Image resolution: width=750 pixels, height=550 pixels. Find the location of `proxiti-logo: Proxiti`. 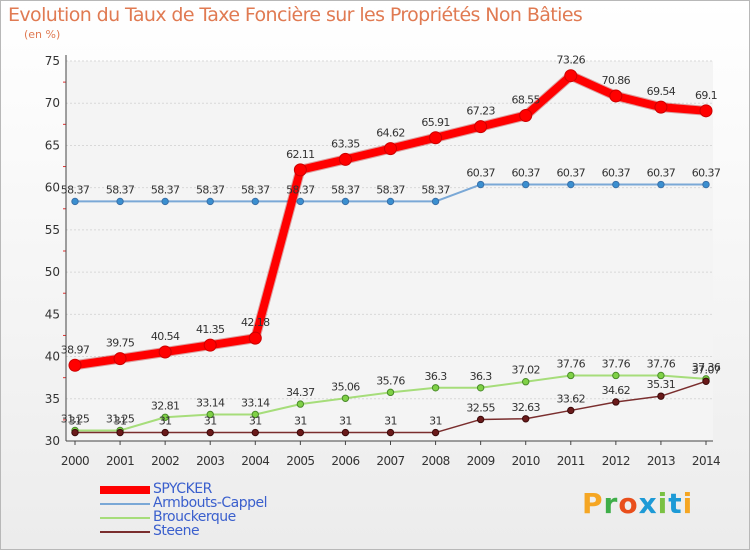

proxiti-logo: Proxiti is located at coordinates (637, 503).